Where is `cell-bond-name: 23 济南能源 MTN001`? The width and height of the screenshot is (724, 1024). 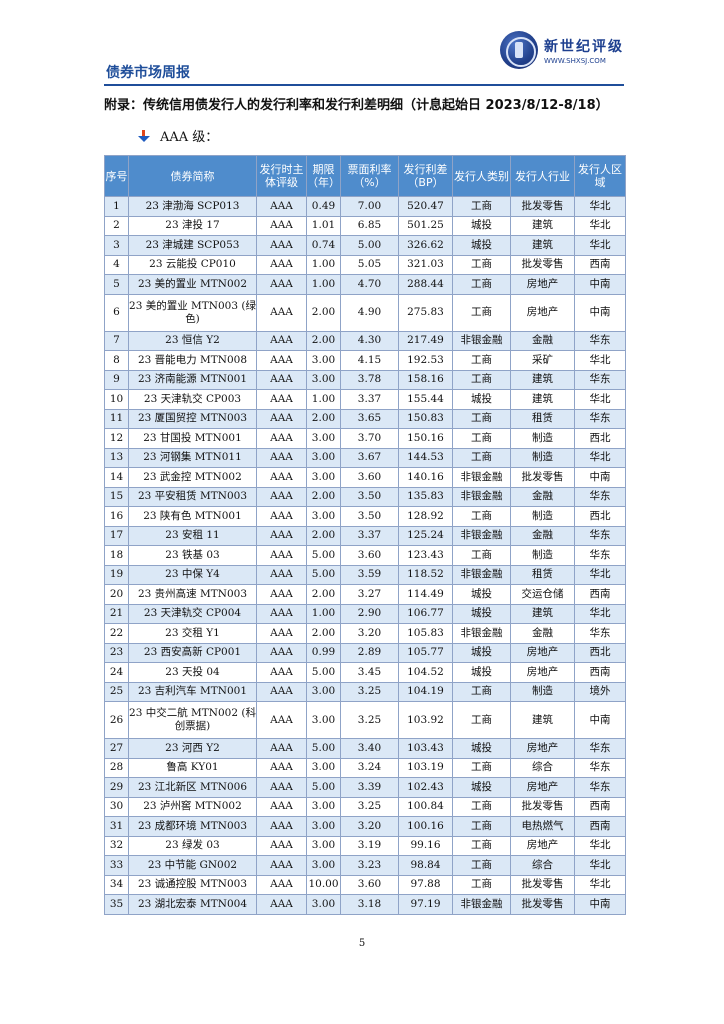 cell-bond-name: 23 济南能源 MTN001 is located at coordinates (192, 379).